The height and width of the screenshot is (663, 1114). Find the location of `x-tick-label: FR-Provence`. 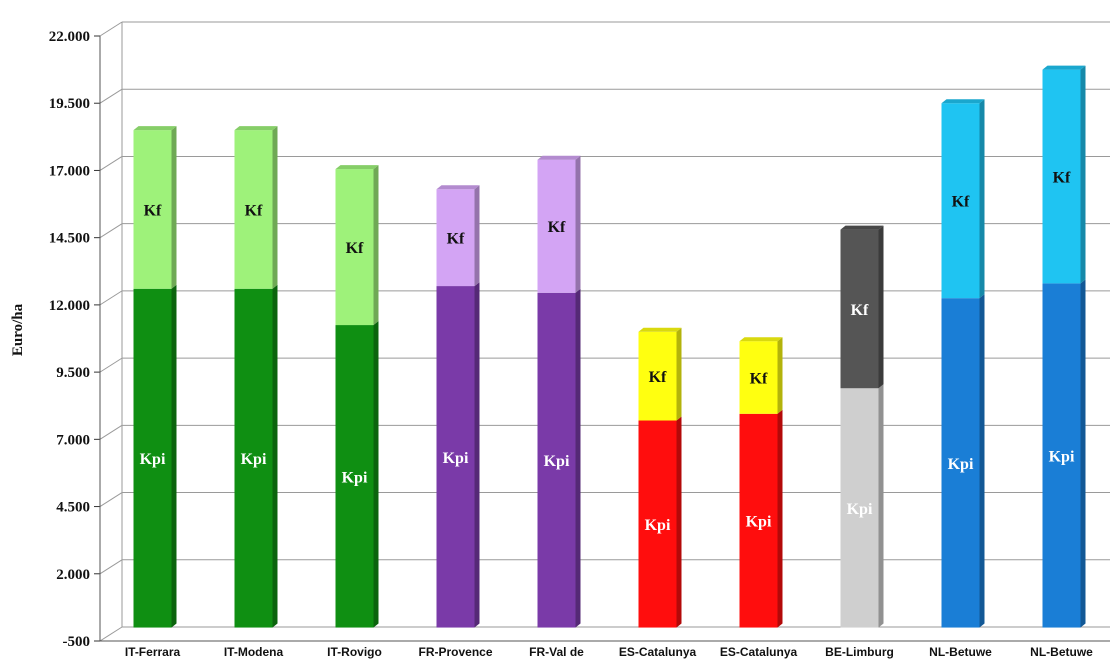

x-tick-label: FR-Provence is located at coordinates (455, 652).